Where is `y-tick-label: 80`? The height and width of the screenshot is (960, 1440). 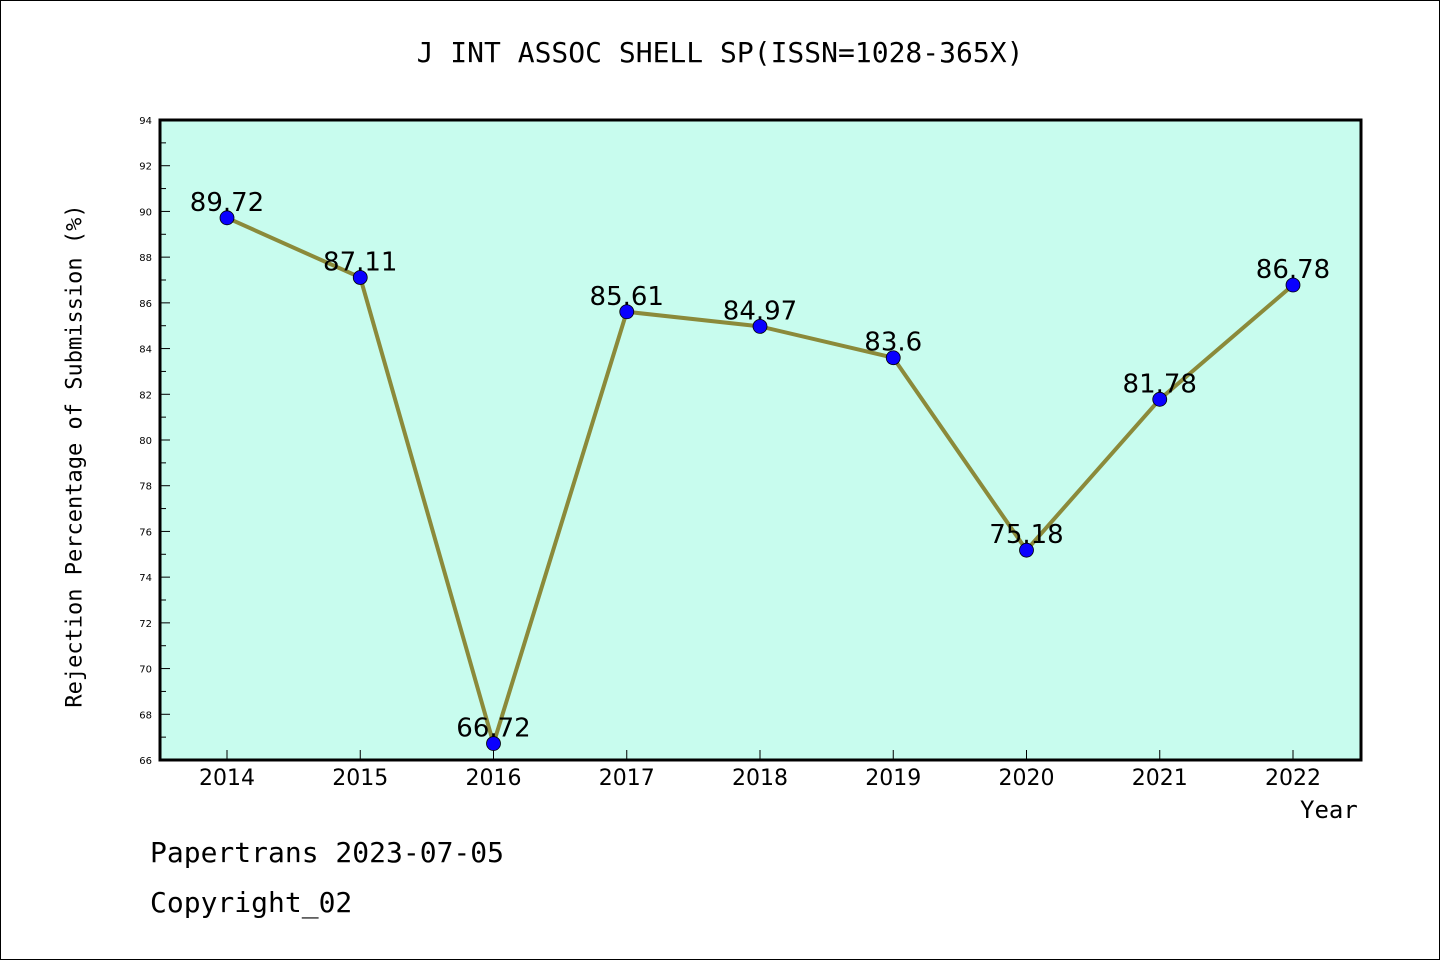 y-tick-label: 80 is located at coordinates (145, 441).